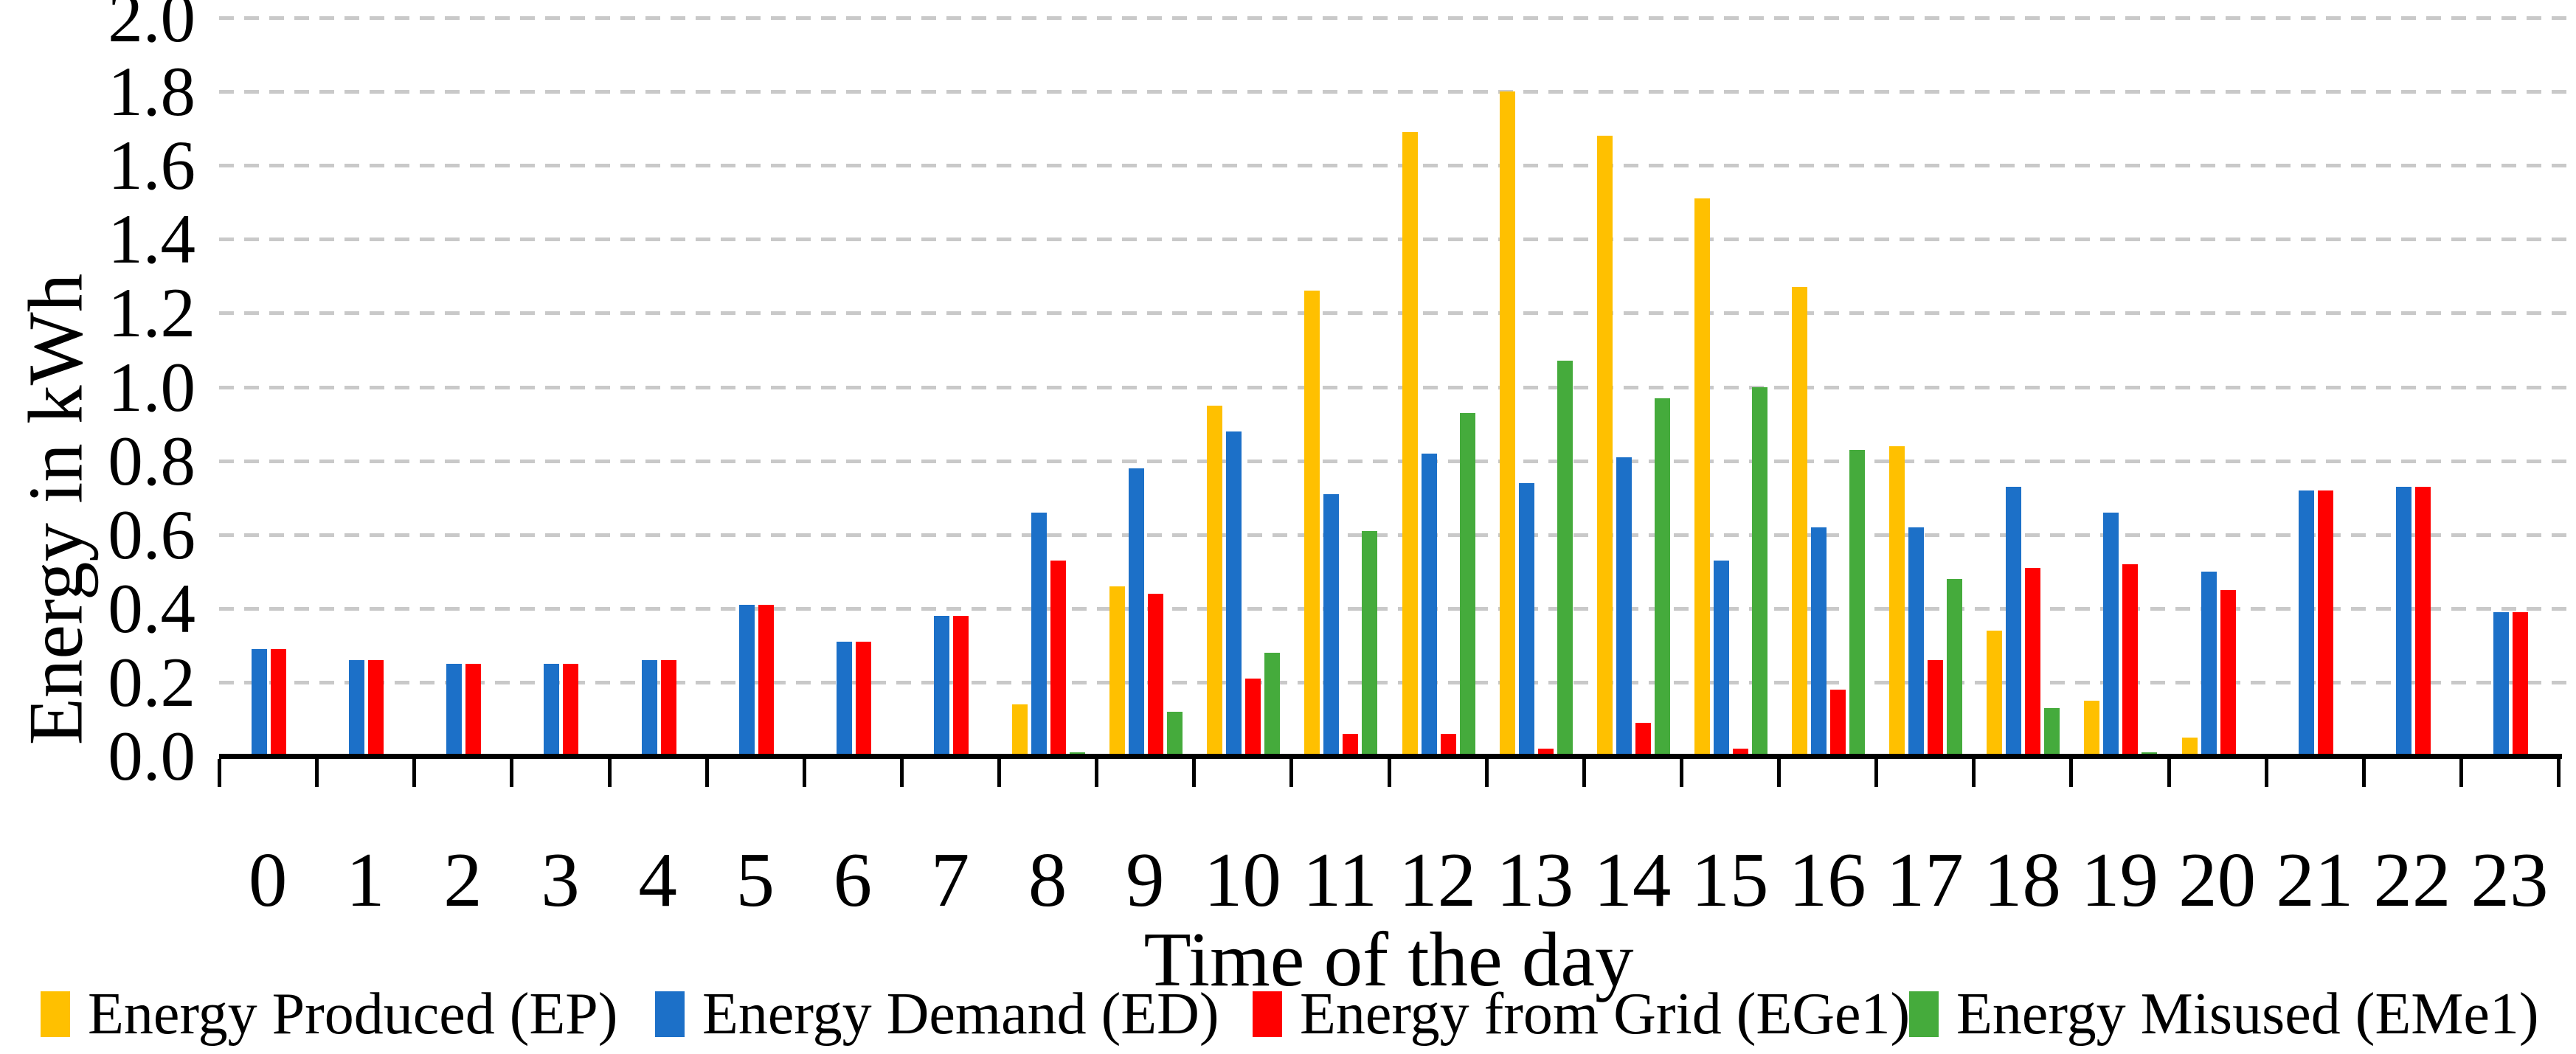 The width and height of the screenshot is (2576, 1054). What do you see at coordinates (941, 685) in the screenshot?
I see `bar-ed-h7` at bounding box center [941, 685].